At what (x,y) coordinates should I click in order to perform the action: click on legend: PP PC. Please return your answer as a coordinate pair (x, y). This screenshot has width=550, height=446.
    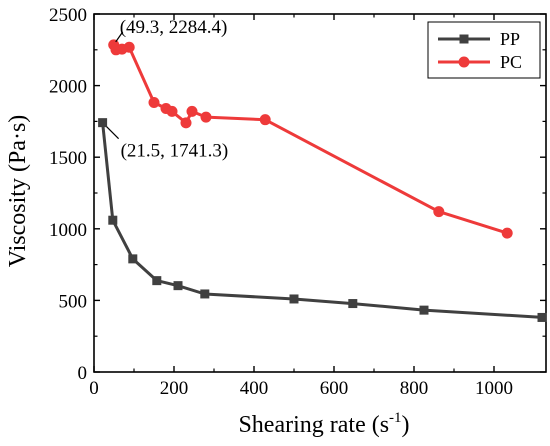
    Looking at the image, I should click on (484, 50).